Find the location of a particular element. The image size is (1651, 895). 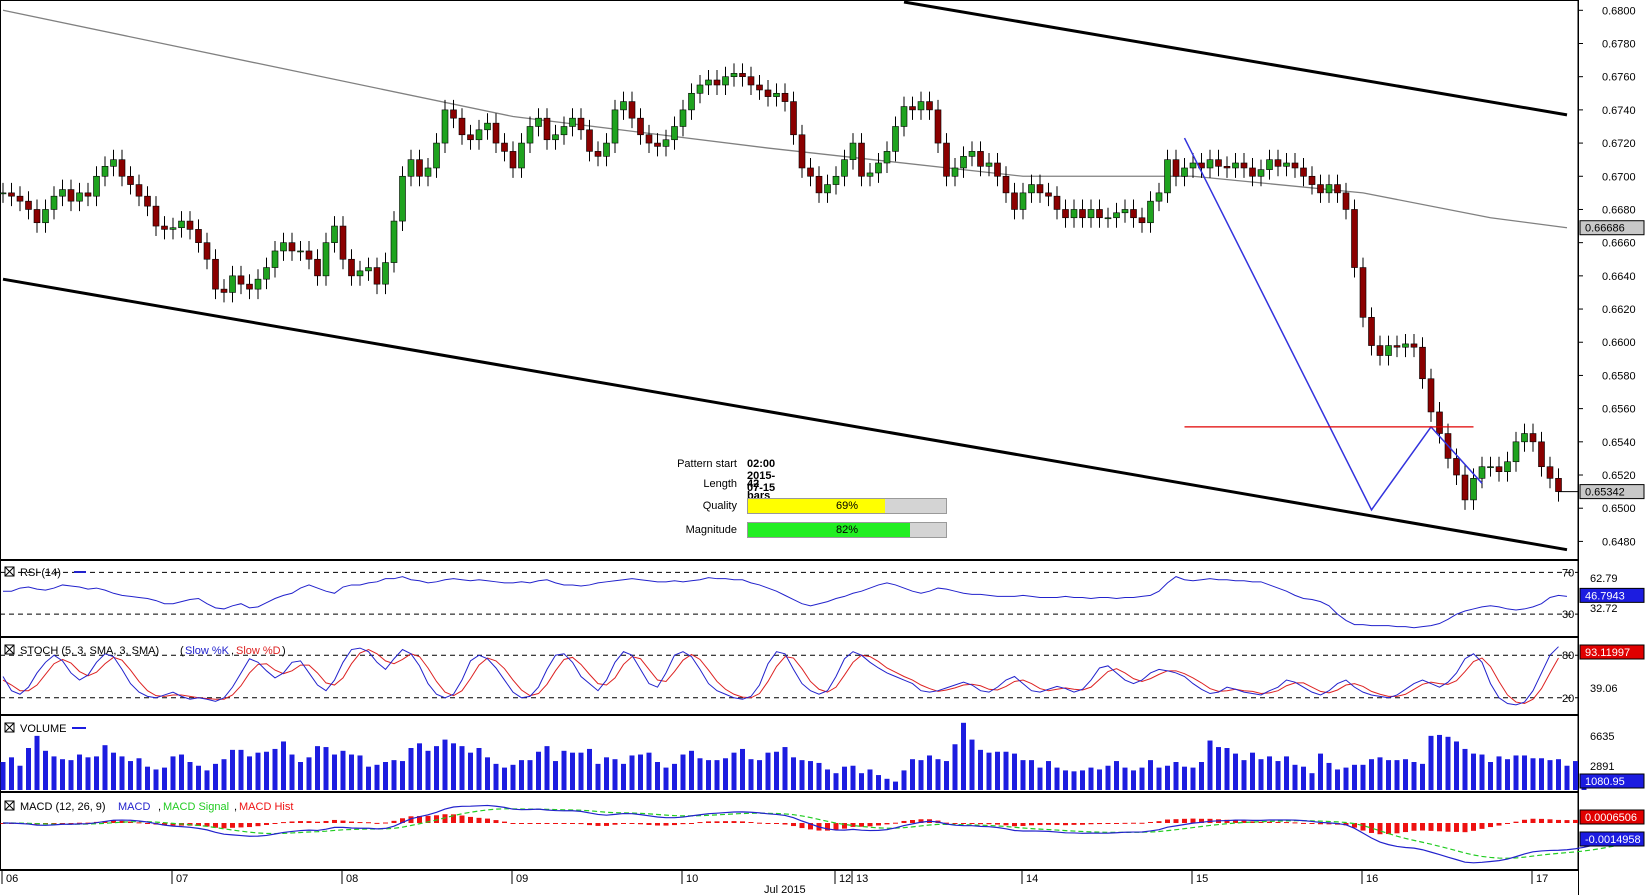

last-price-label: 0.65342 is located at coordinates (1605, 493).